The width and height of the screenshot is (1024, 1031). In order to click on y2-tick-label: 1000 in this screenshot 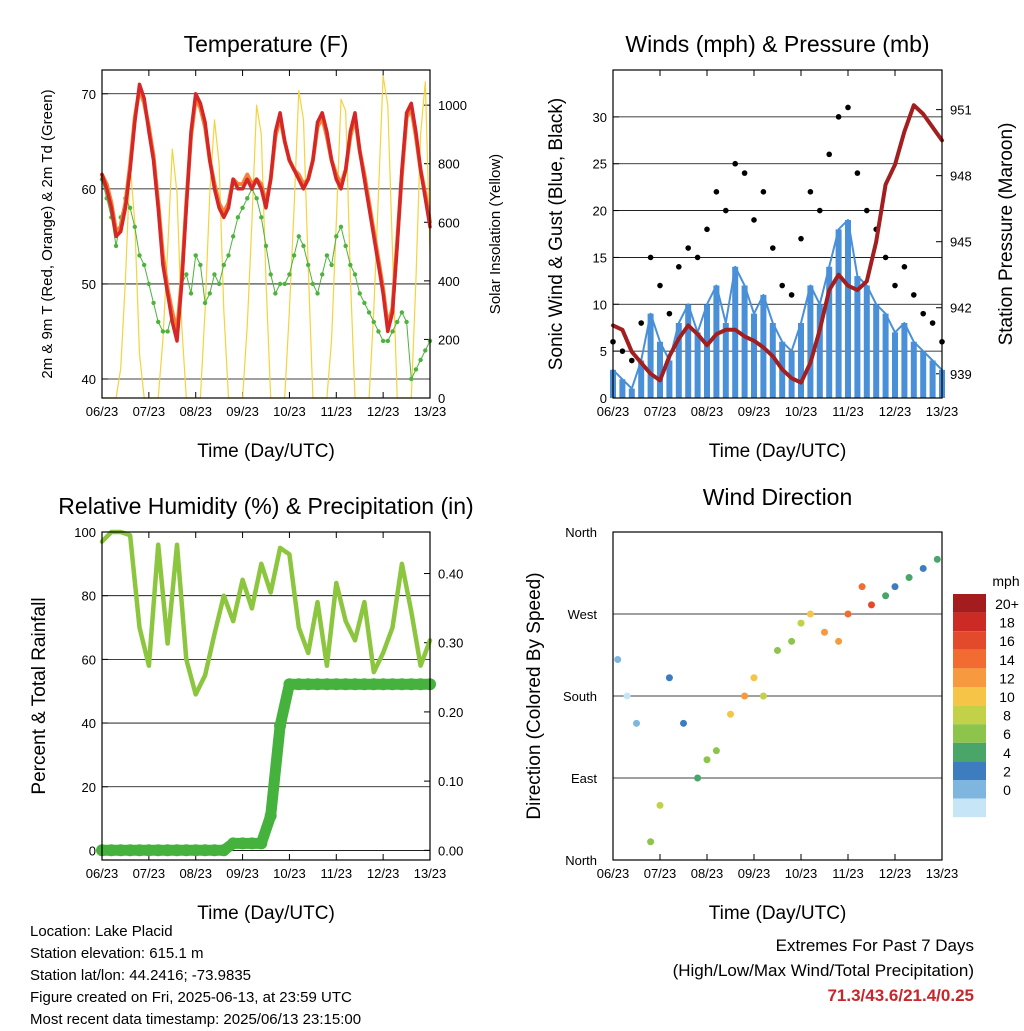, I will do `click(452, 105)`.